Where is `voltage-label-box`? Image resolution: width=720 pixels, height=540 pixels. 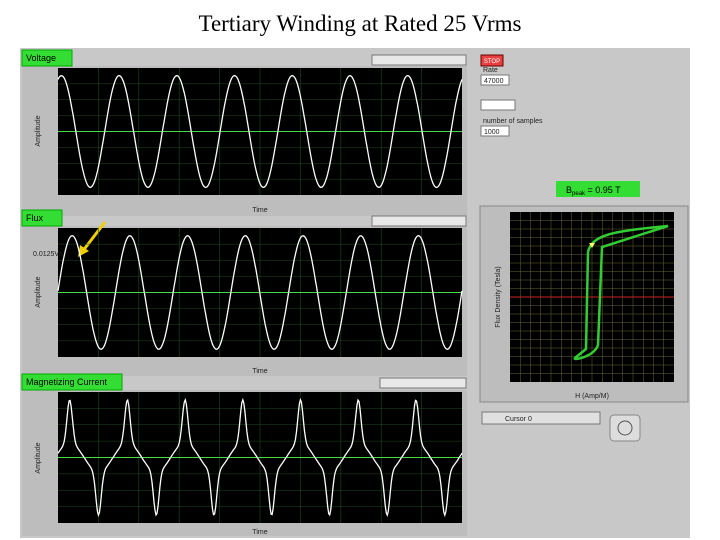 voltage-label-box is located at coordinates (47, 58).